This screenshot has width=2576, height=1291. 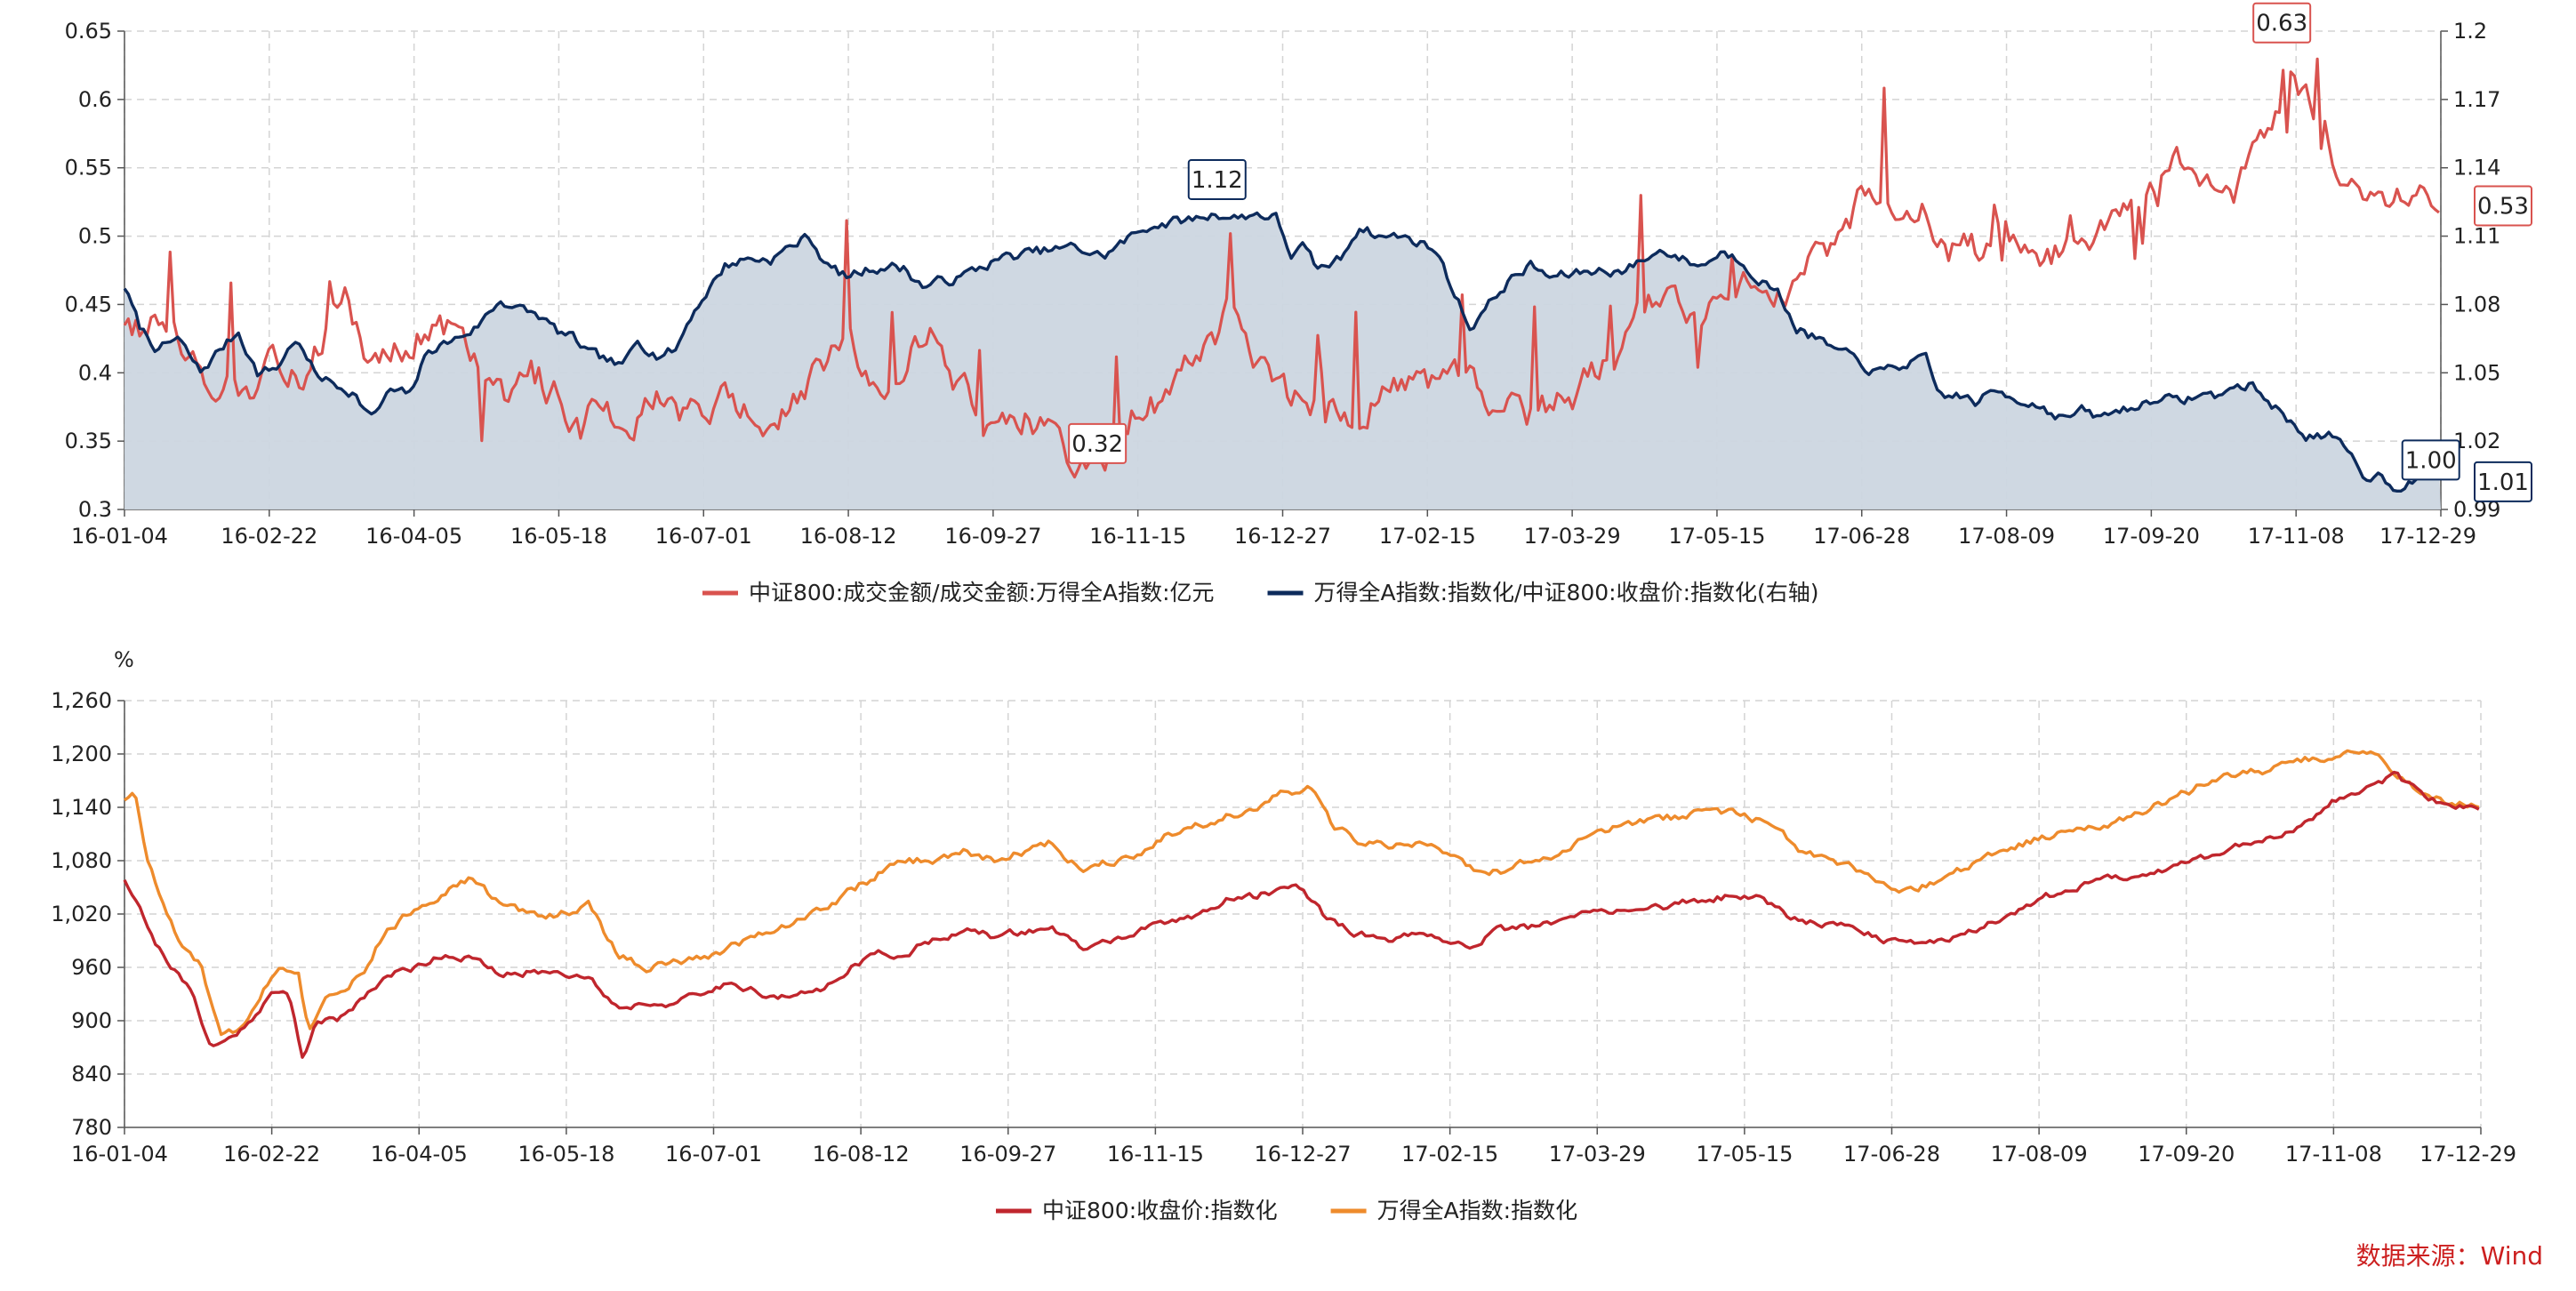 I want to click on y-left-tick-label: 1,020, so click(x=81, y=914).